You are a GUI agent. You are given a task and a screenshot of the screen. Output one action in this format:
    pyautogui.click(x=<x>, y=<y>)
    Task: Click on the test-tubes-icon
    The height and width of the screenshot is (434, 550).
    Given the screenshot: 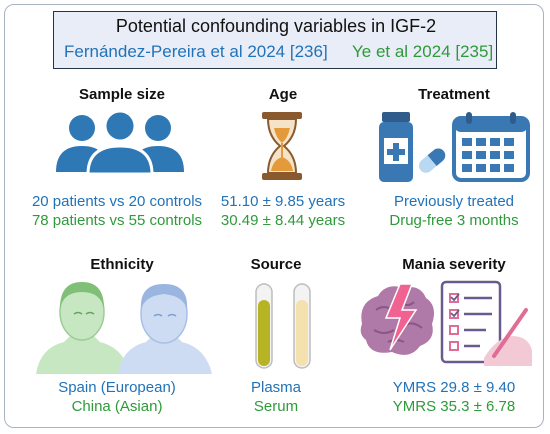 What is the action you would take?
    pyautogui.click(x=283, y=326)
    